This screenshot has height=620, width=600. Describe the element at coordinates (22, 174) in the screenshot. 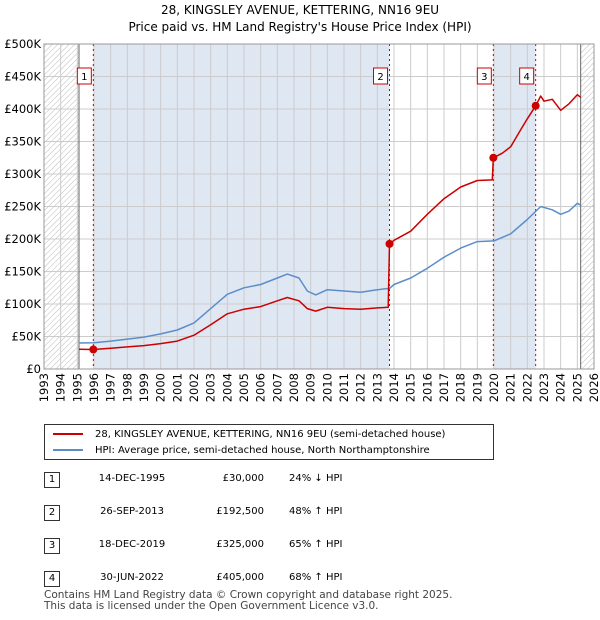

I see `y-tick-label: £300K` at that location.